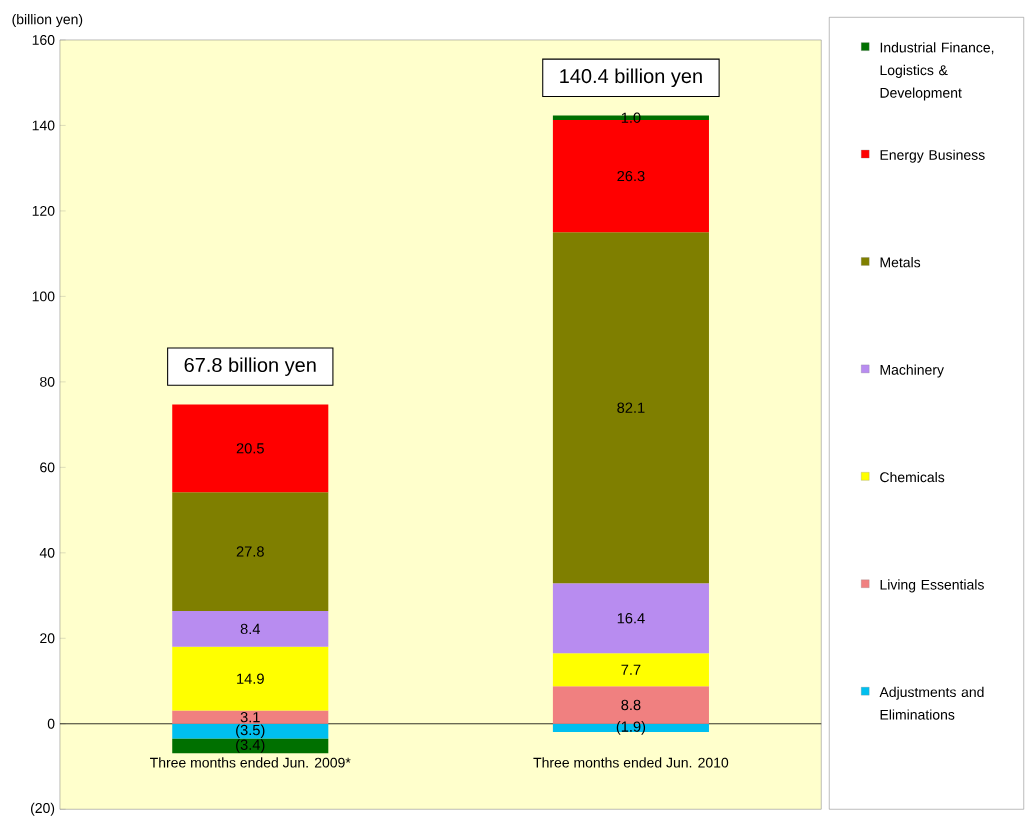  I want to click on legend-label: Metals, so click(900, 262).